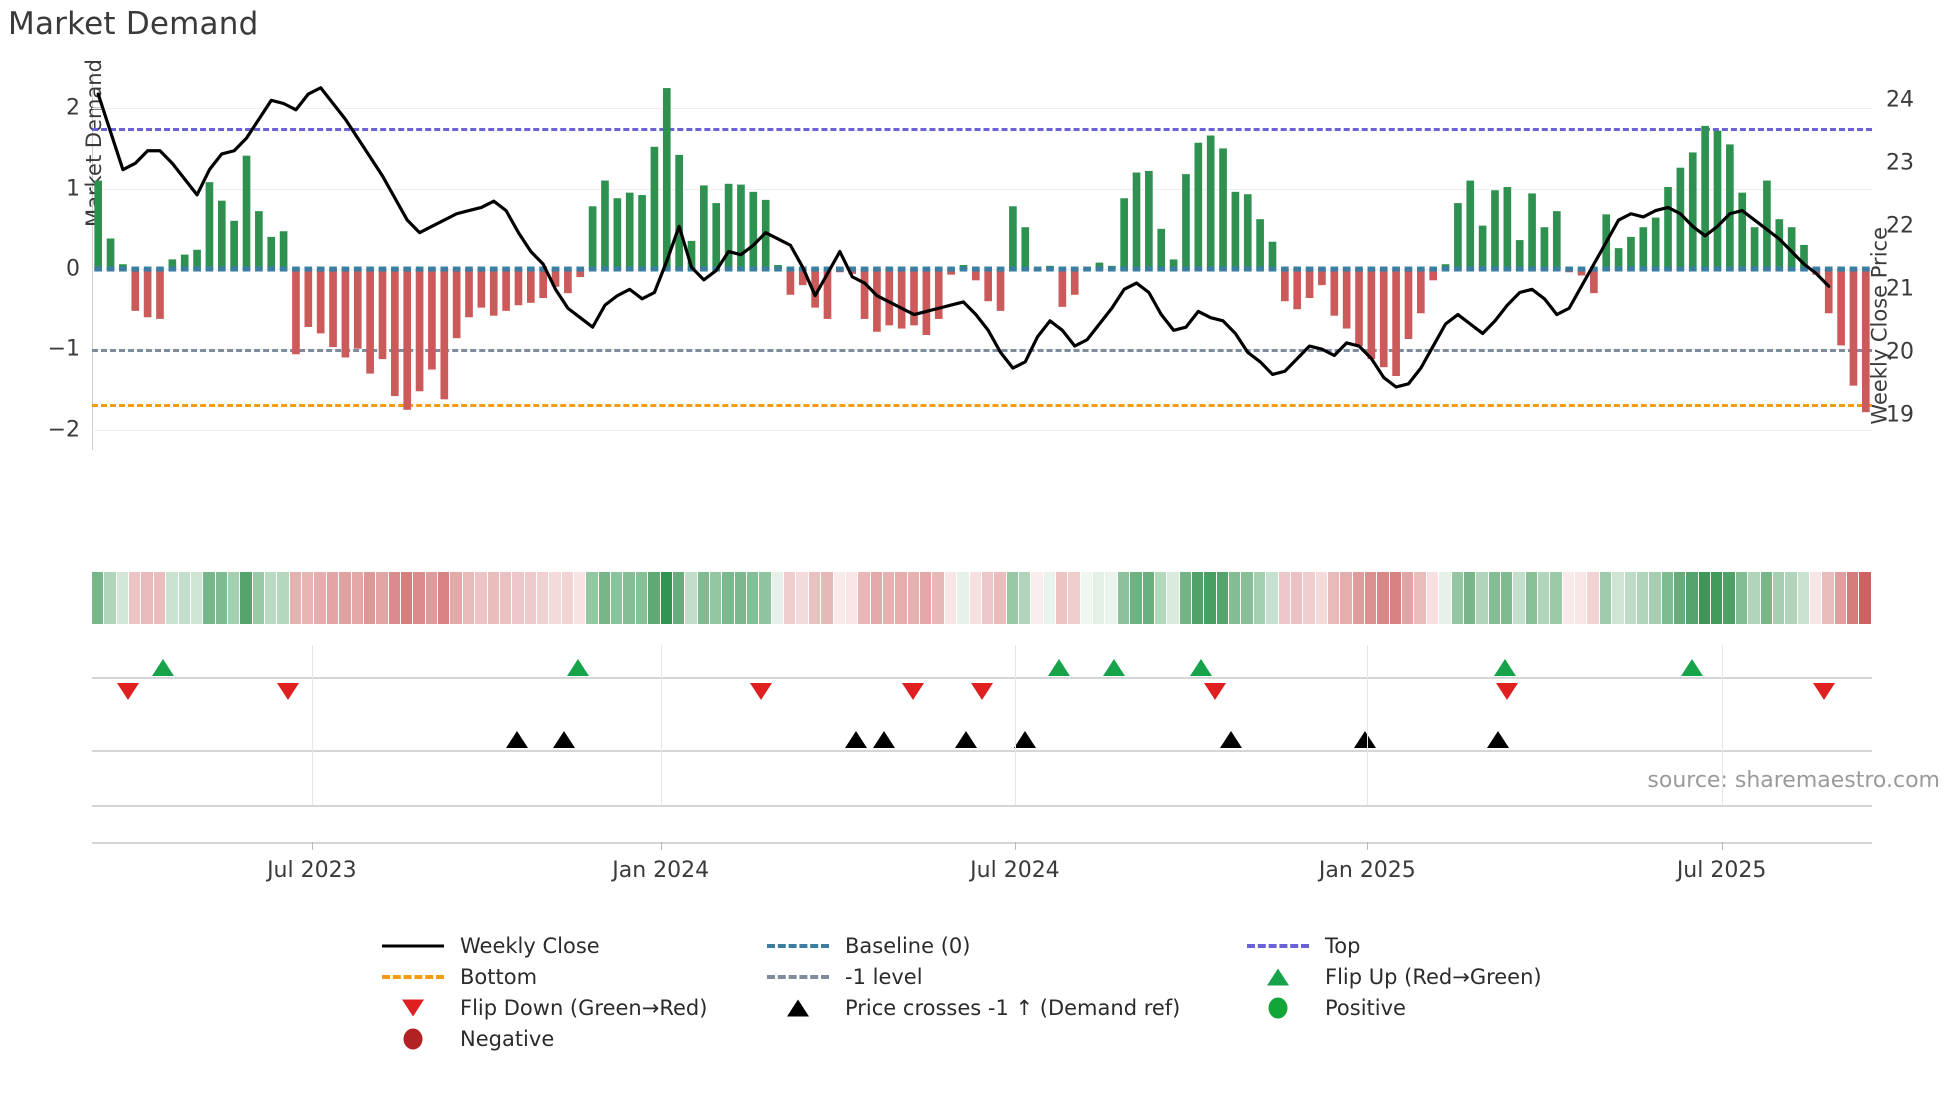 Image resolution: width=1960 pixels, height=1102 pixels. What do you see at coordinates (982, 430) in the screenshot?
I see `gridline` at bounding box center [982, 430].